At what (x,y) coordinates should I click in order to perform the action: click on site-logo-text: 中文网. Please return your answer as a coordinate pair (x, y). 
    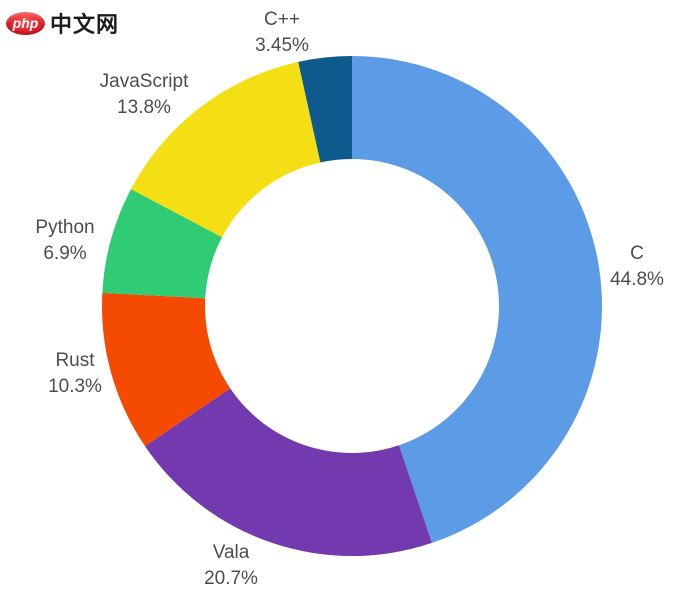
    Looking at the image, I should click on (85, 24).